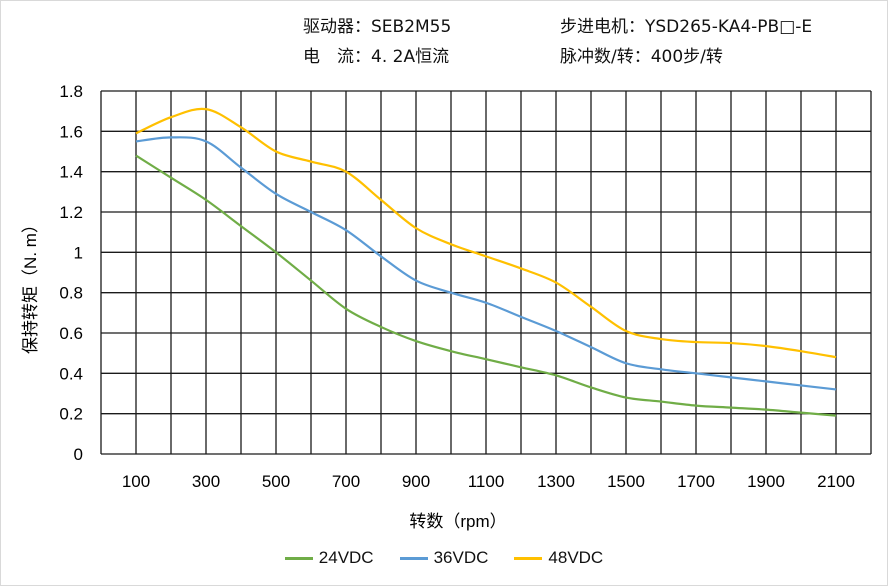 The height and width of the screenshot is (586, 888). I want to click on y-tick-label: 1, so click(78, 252).